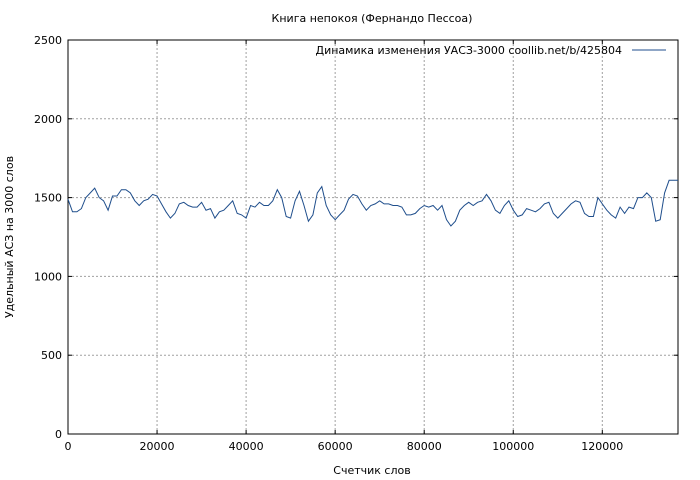  What do you see at coordinates (58, 434) in the screenshot?
I see `y-tick-label: 0` at bounding box center [58, 434].